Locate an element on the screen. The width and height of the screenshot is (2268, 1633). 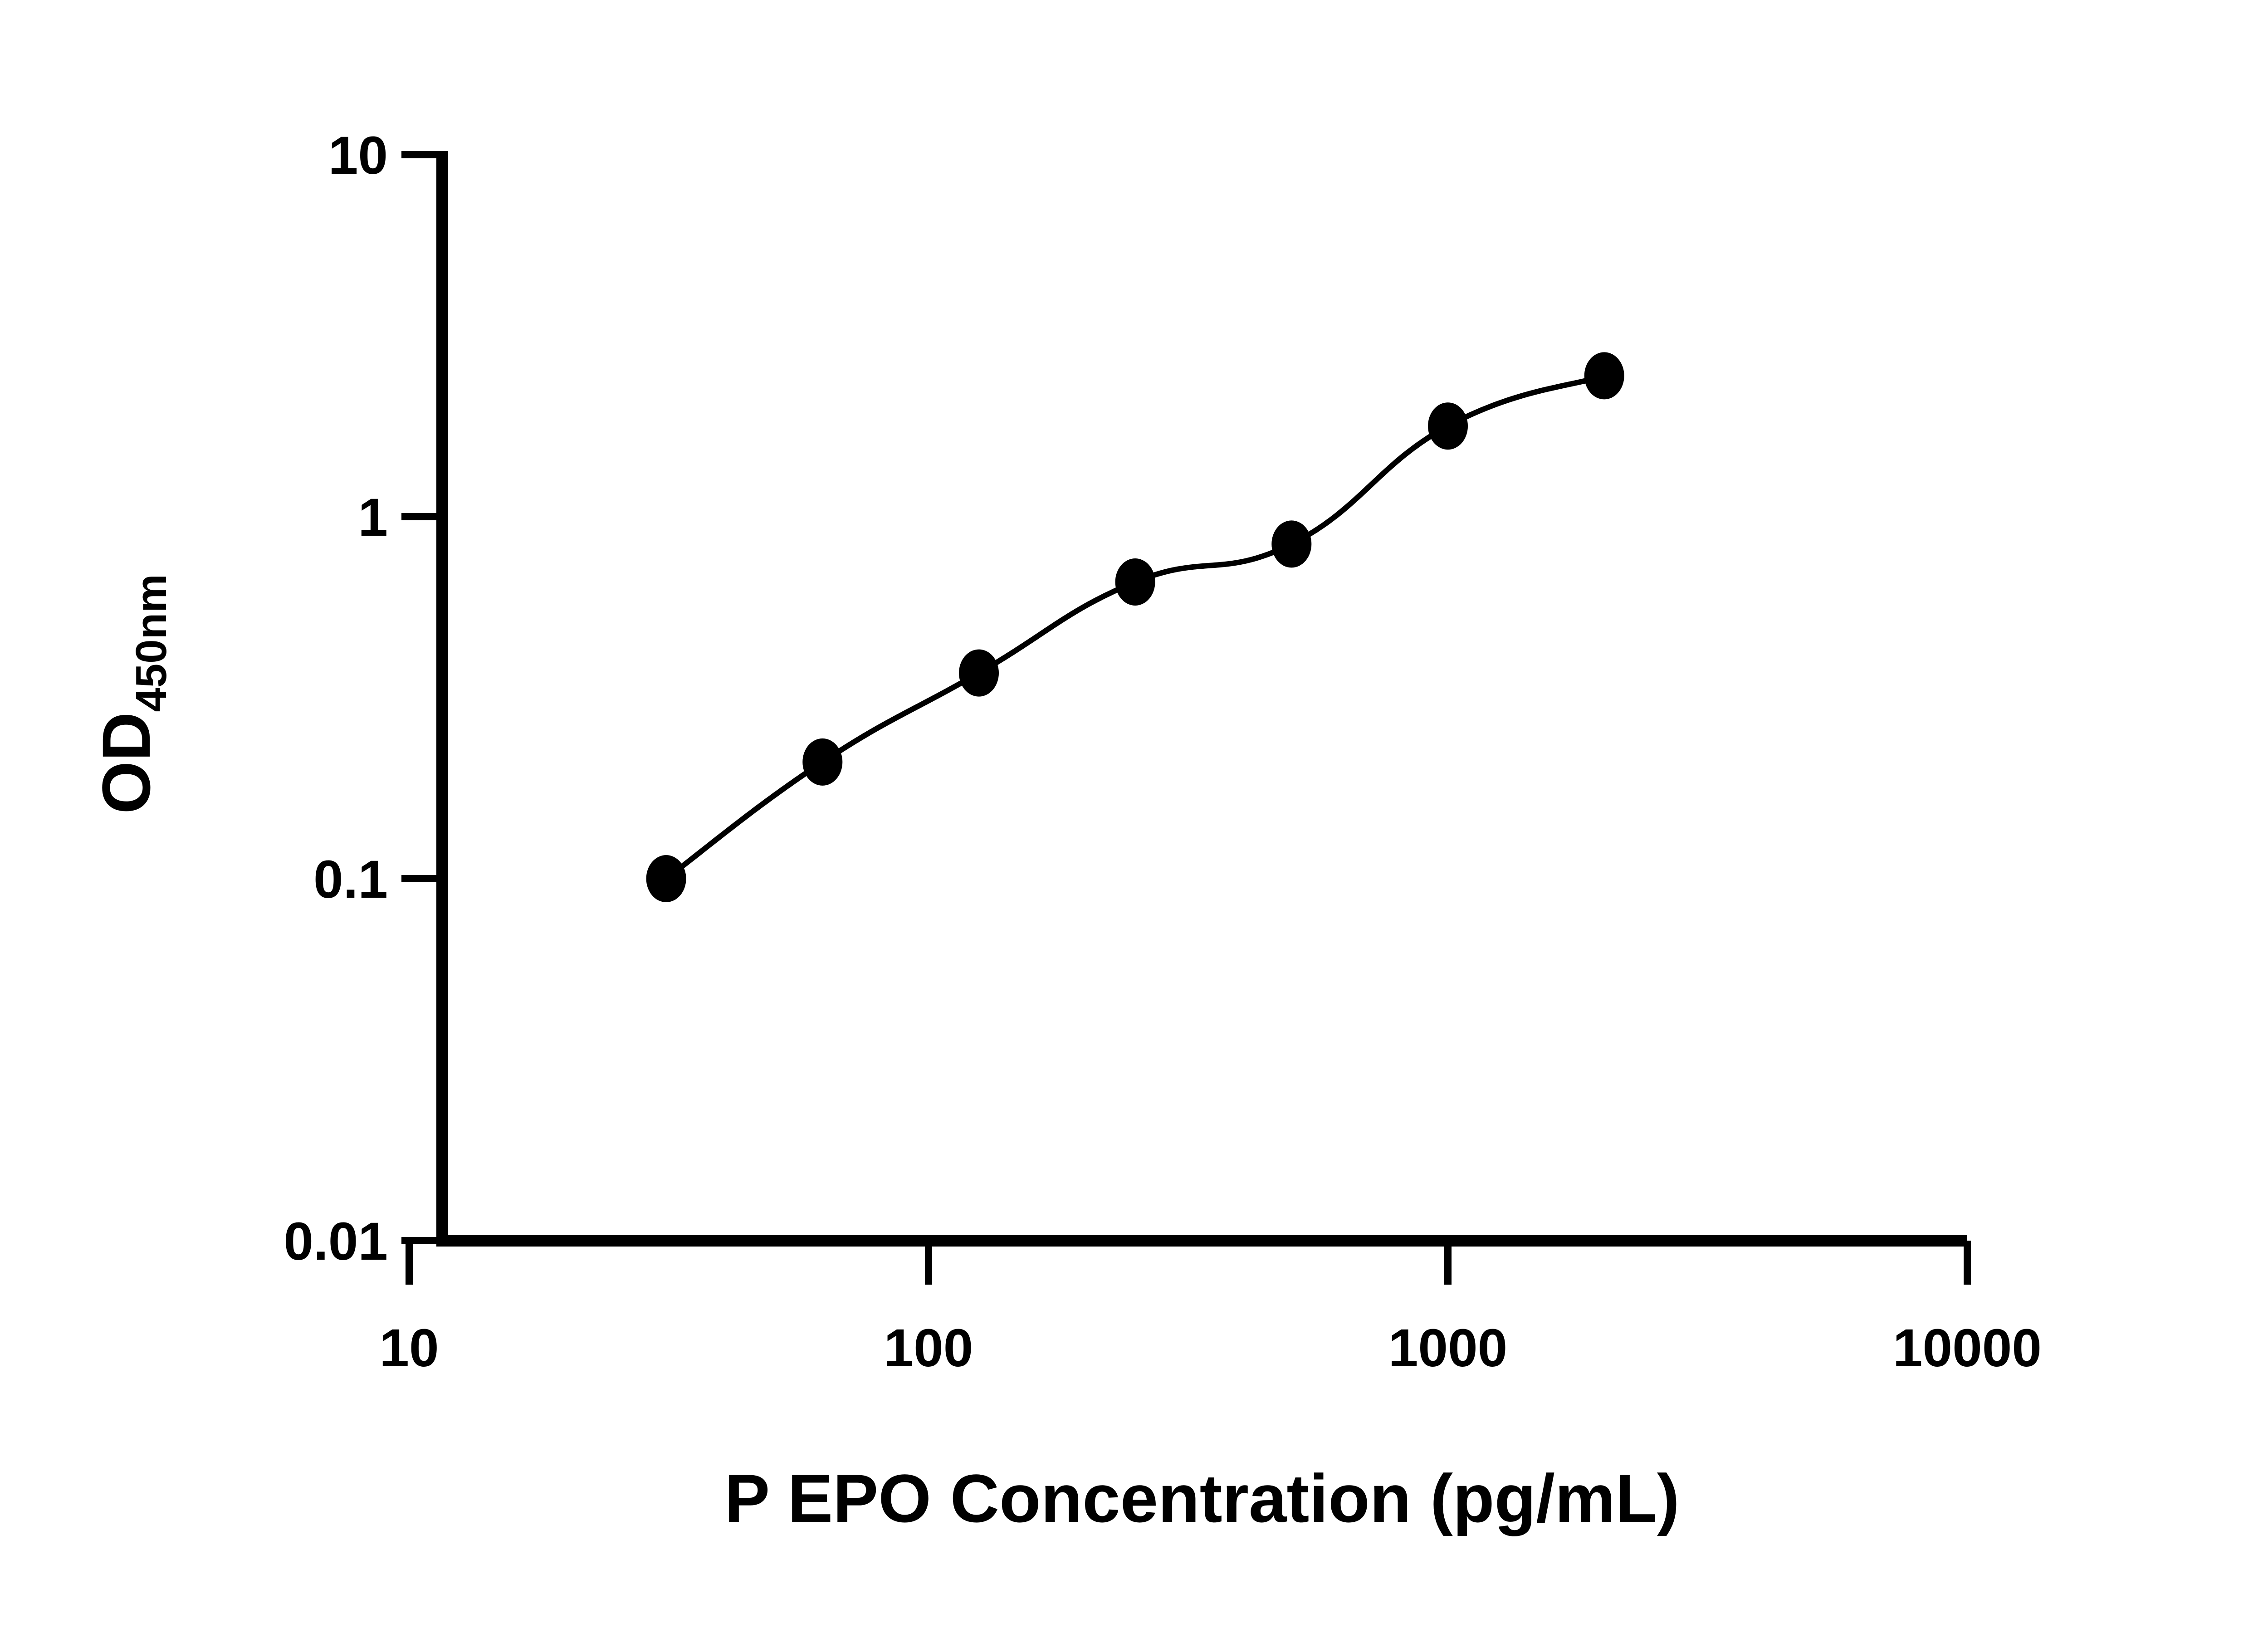
x-axis-ticks is located at coordinates (1189, 1263).